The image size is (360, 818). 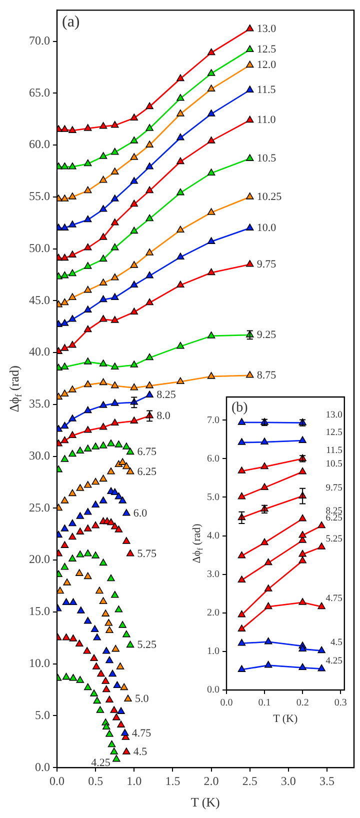 What do you see at coordinates (334, 433) in the screenshot?
I see `text: 12.5` at bounding box center [334, 433].